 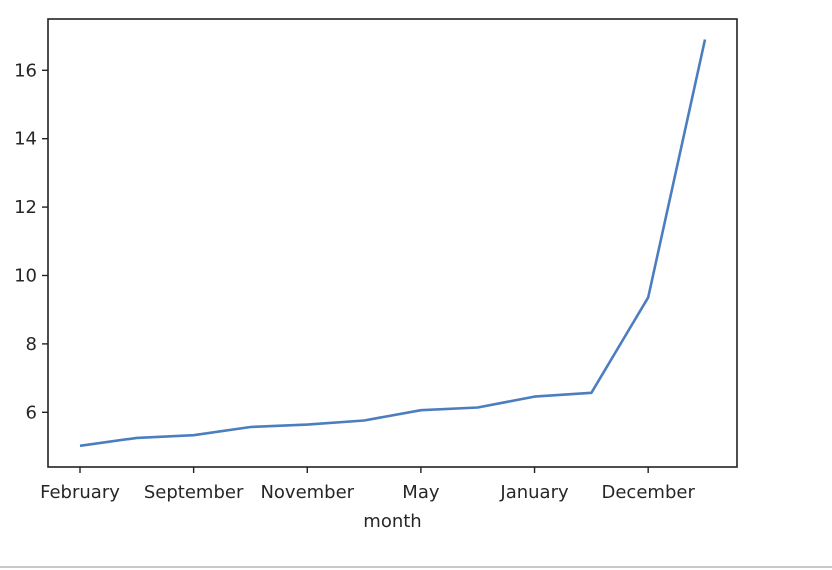 I want to click on y-tick-label: 8, so click(x=31, y=344).